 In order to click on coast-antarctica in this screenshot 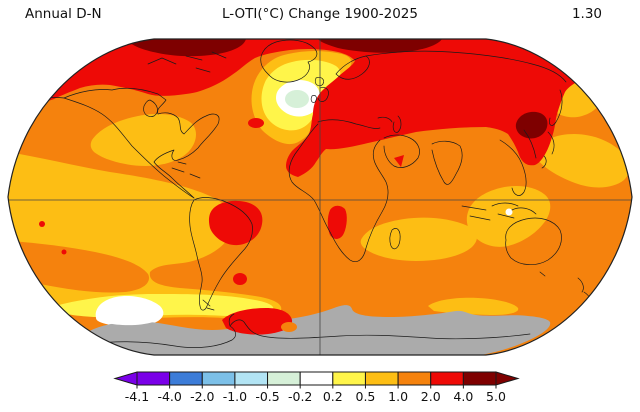, I will do `click(311, 330)`.